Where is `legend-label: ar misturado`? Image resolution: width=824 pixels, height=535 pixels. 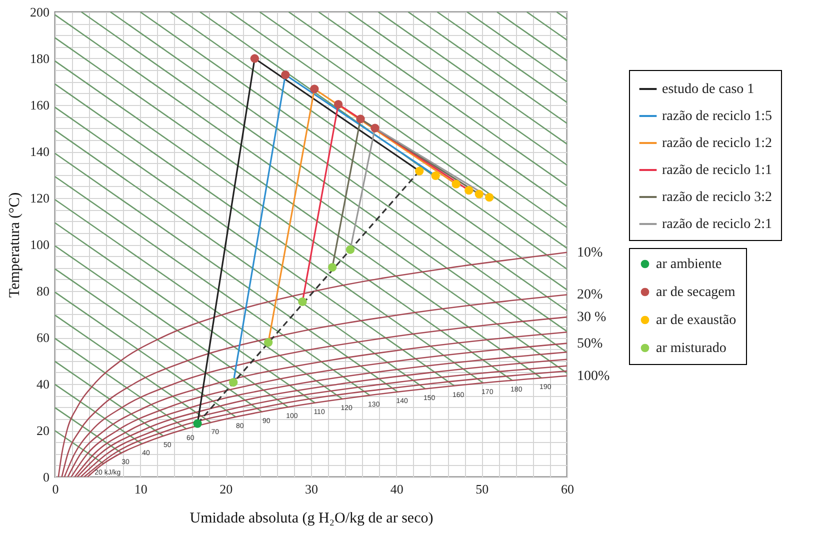
legend-label: ar misturado is located at coordinates (691, 348).